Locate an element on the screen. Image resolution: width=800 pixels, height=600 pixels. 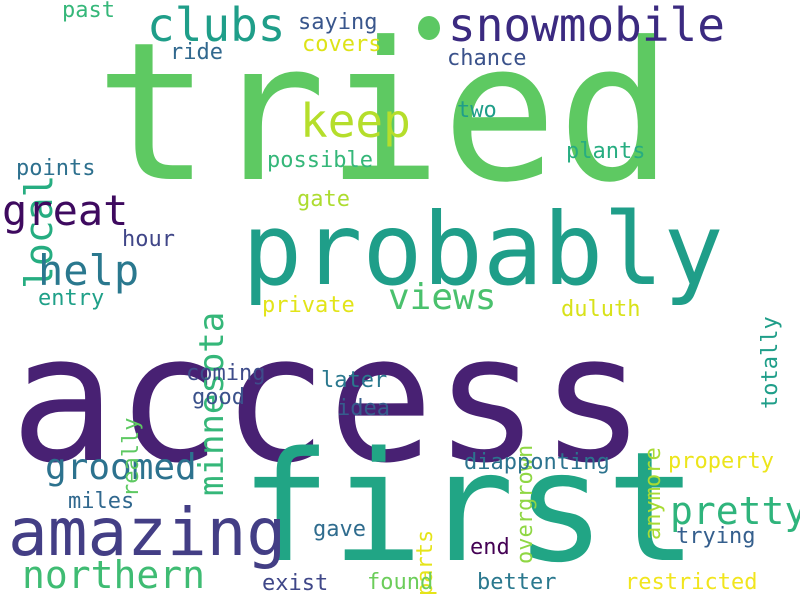
word-plants: plants is located at coordinates (606, 151).